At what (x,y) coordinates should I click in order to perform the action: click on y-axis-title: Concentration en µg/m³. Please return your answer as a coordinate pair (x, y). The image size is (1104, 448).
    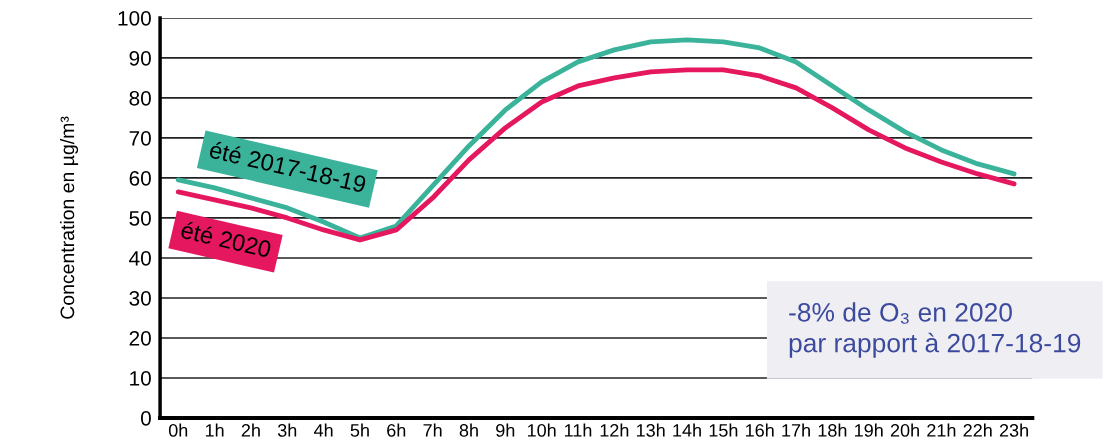
    Looking at the image, I should click on (69, 217).